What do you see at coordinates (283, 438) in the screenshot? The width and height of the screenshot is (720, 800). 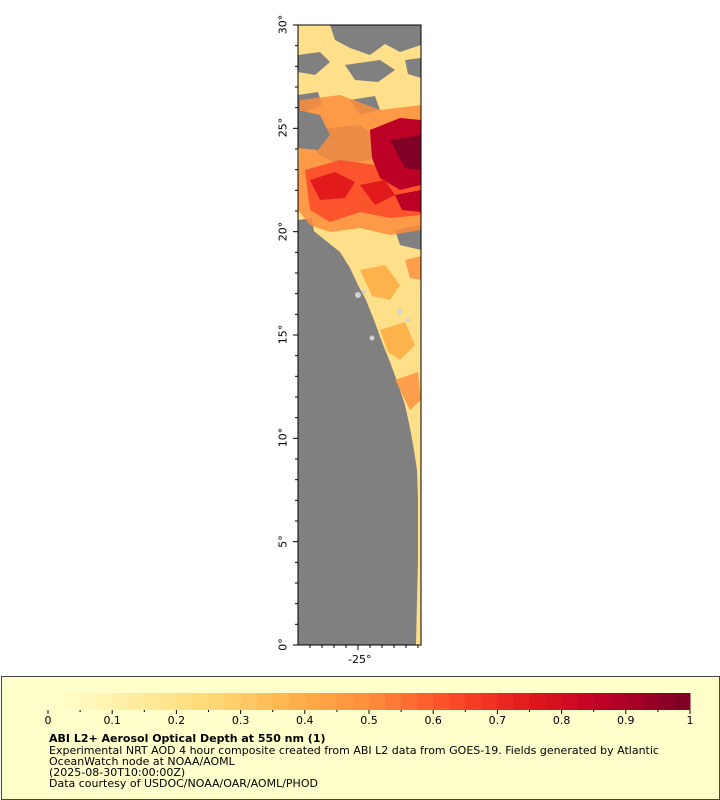 I see `lat-label: 10°` at bounding box center [283, 438].